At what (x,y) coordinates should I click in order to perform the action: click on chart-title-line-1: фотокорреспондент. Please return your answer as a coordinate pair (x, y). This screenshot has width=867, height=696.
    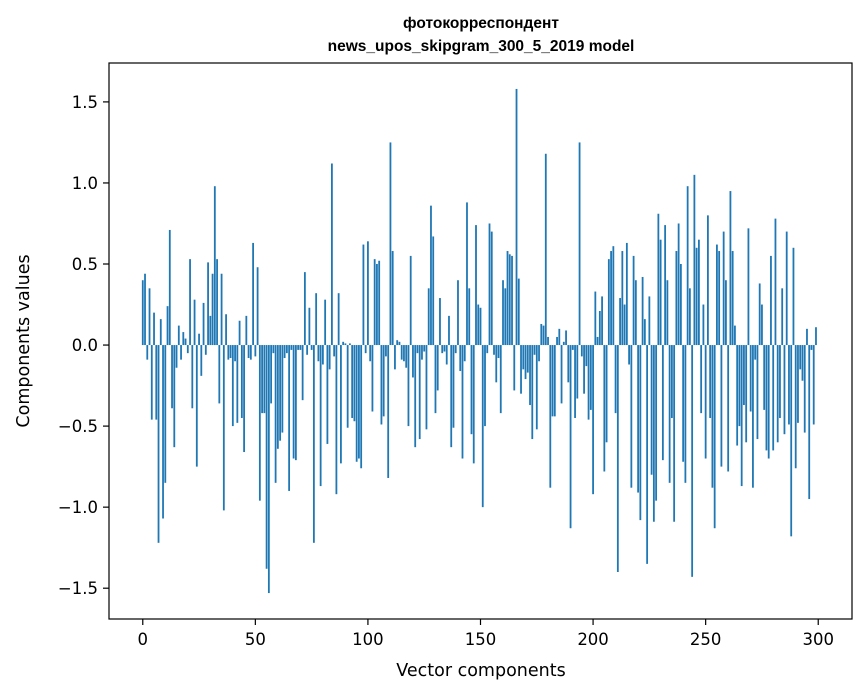
    Looking at the image, I should click on (481, 23).